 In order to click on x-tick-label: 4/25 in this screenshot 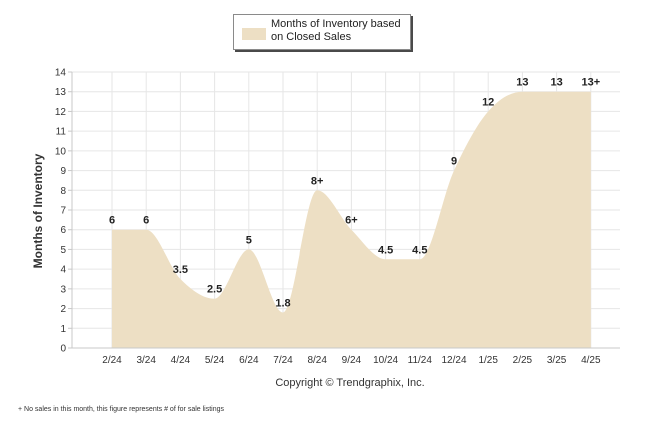, I will do `click(591, 360)`.